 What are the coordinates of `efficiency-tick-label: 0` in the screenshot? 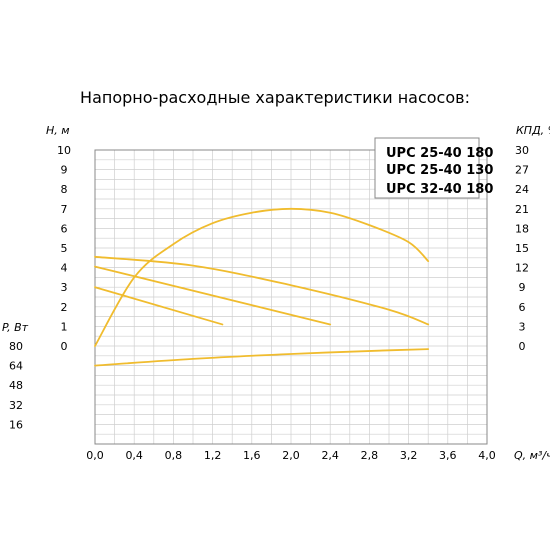 It's located at (522, 346).